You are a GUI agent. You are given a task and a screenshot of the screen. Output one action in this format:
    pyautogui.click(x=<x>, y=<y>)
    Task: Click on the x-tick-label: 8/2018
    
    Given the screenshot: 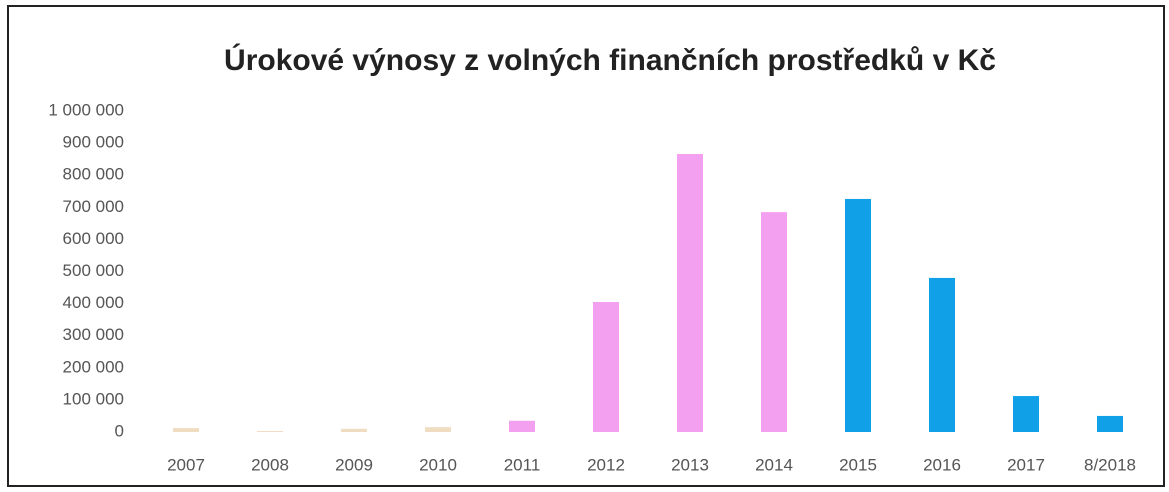 What is the action you would take?
    pyautogui.click(x=1110, y=464)
    